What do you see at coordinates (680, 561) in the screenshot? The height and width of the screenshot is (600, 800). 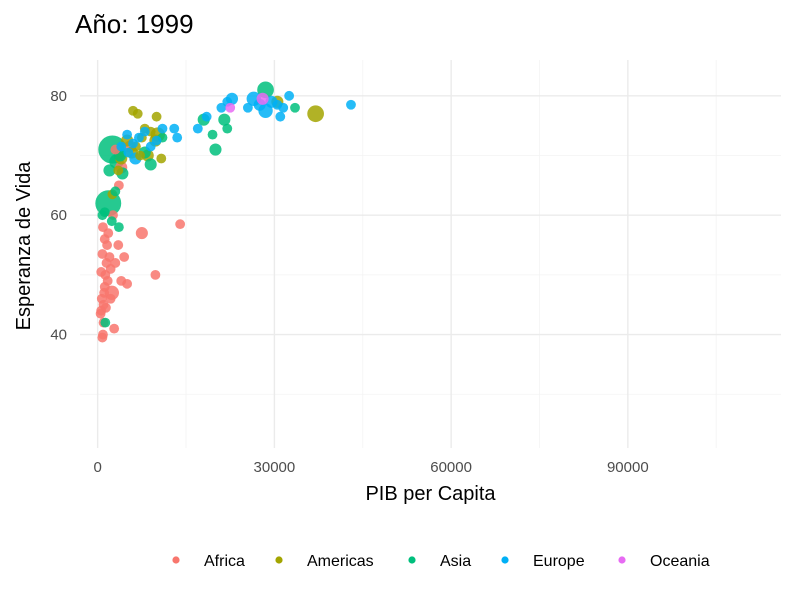 I see `legend-label-oceania: Oceania` at bounding box center [680, 561].